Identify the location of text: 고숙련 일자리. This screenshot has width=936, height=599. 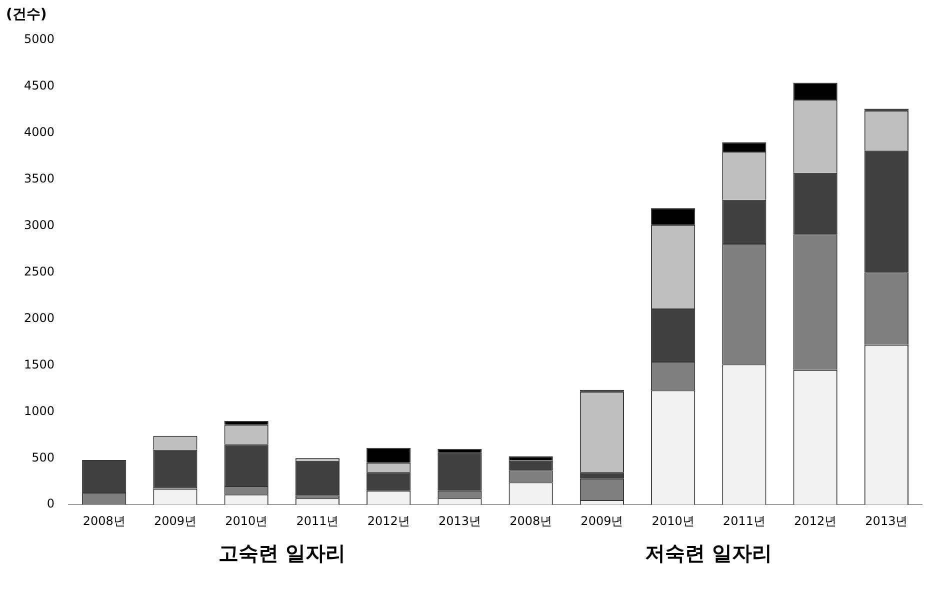
(282, 552).